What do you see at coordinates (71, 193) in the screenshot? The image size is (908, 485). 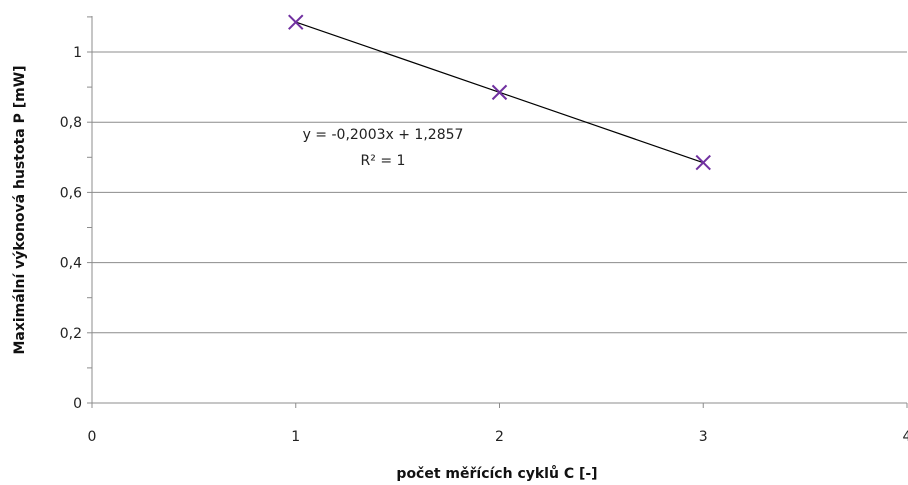 I see `y-tick-label-3: 0,6` at bounding box center [71, 193].